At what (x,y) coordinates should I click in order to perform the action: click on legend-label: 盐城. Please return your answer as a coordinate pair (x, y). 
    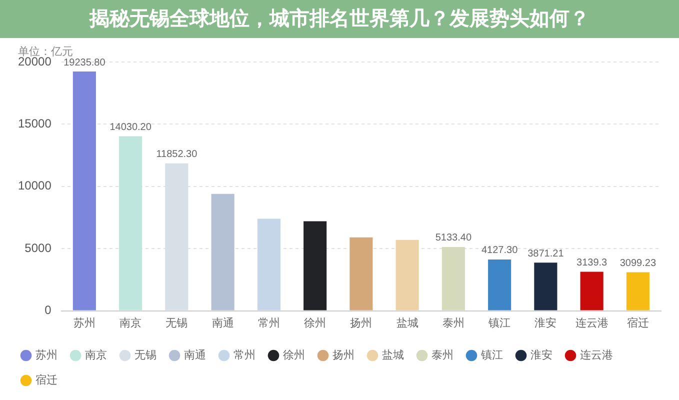
    Looking at the image, I should click on (393, 355).